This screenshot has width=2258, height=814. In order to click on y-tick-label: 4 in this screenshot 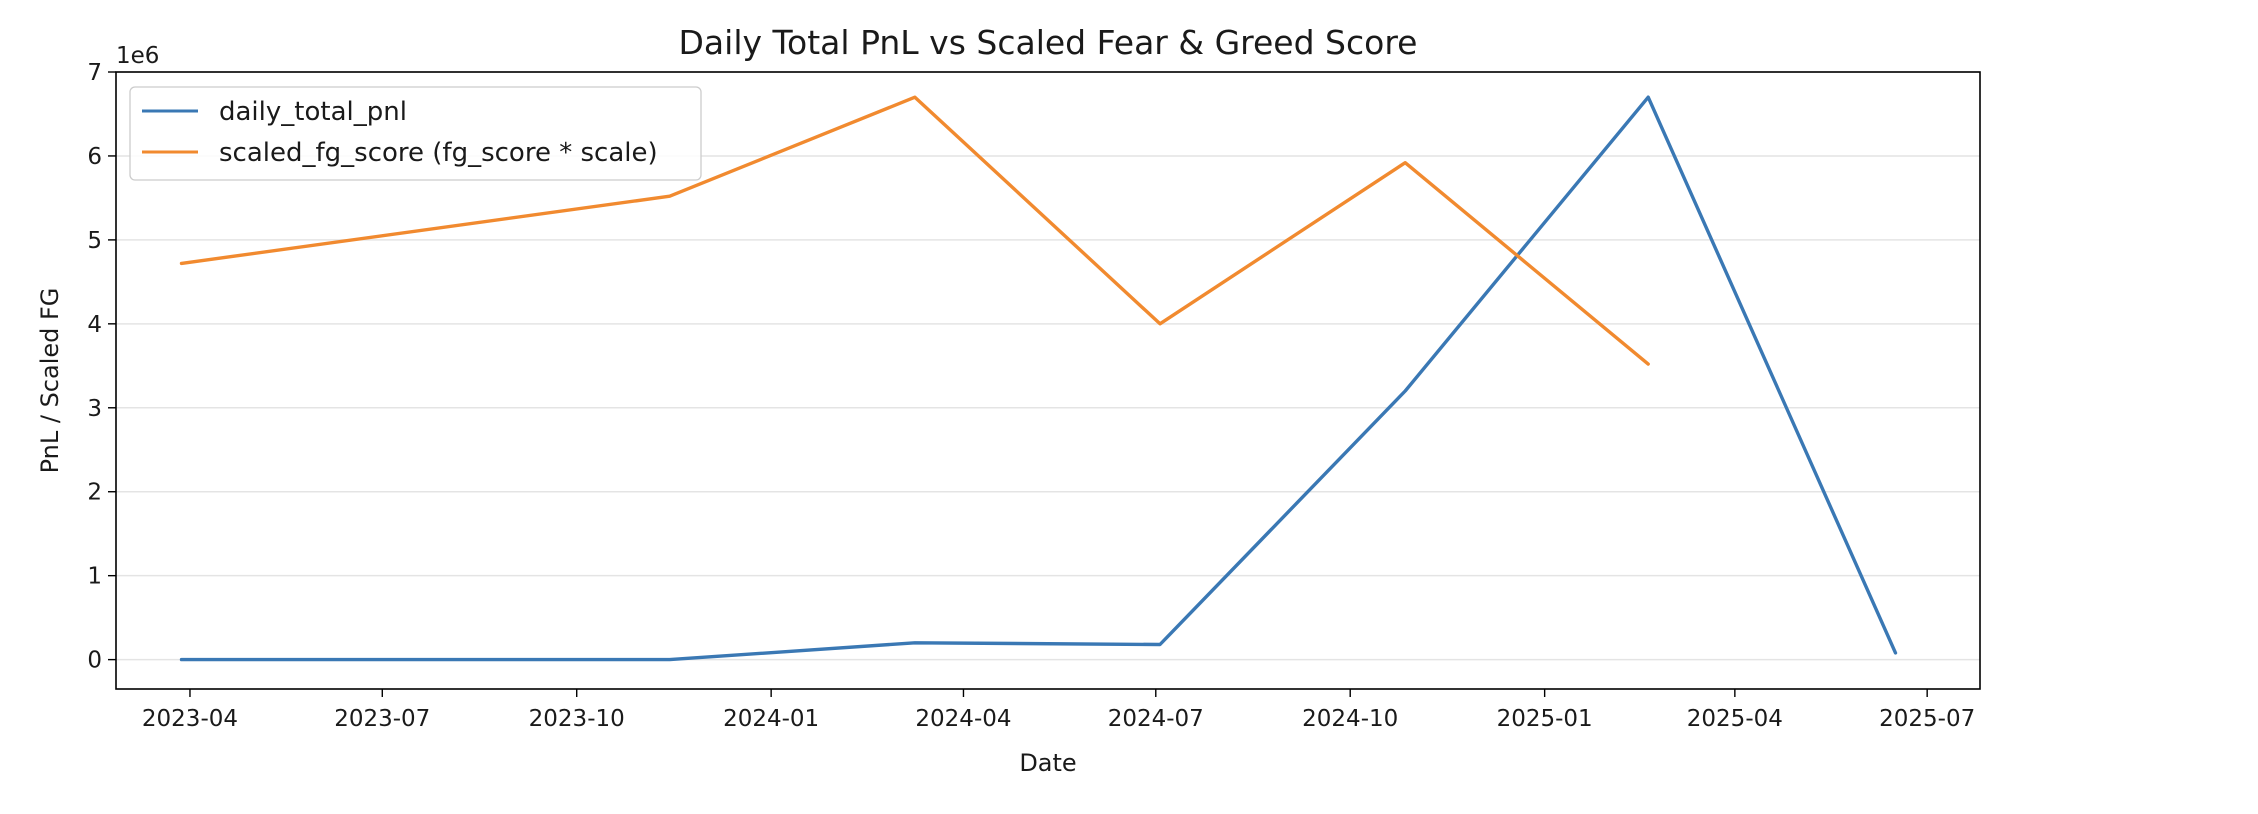, I will do `click(94, 325)`.